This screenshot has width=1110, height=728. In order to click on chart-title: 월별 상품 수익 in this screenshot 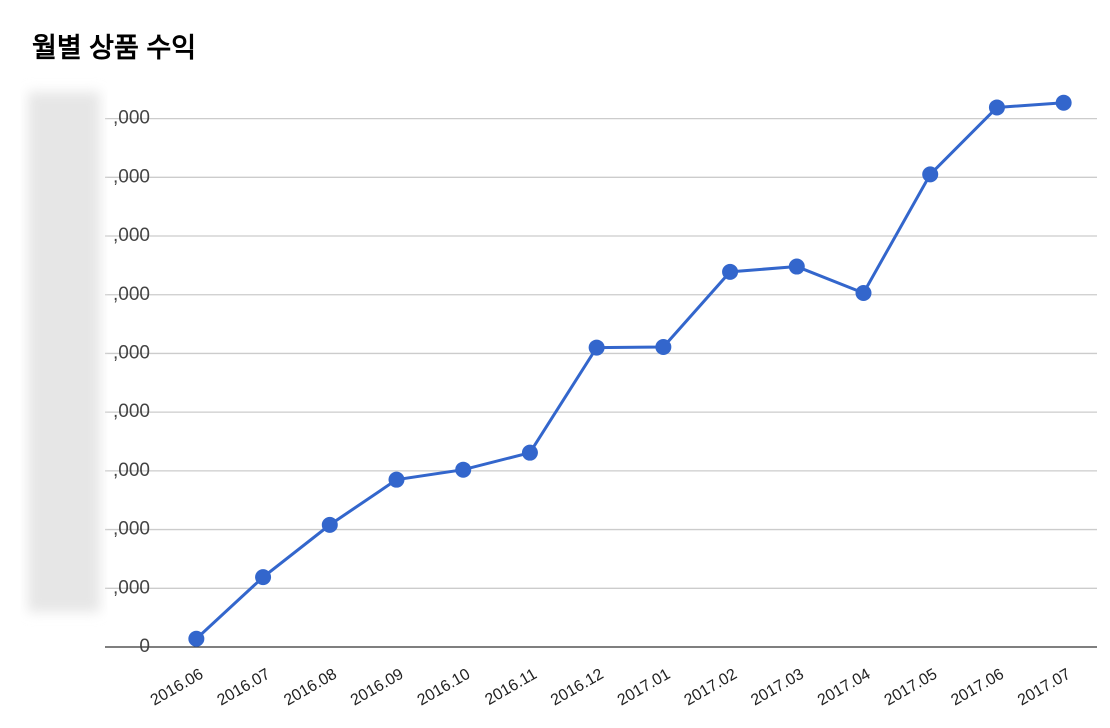, I will do `click(114, 48)`.